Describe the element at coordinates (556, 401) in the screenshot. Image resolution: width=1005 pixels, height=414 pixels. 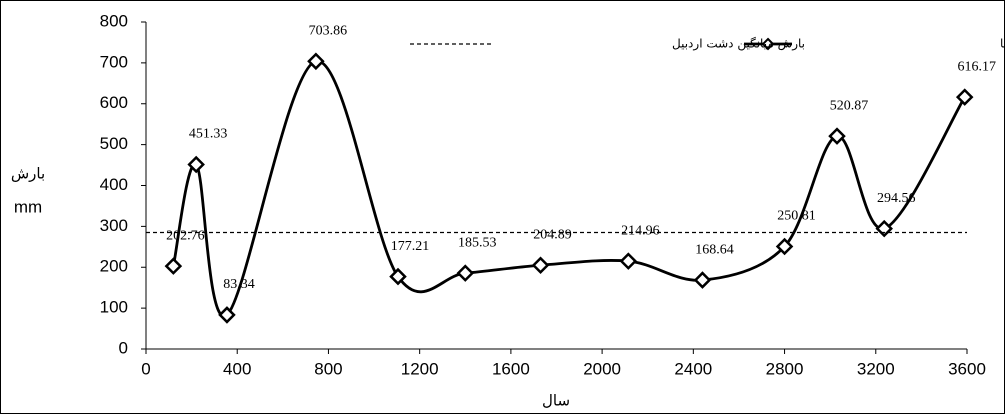
I see `x-axis-title: سال` at that location.